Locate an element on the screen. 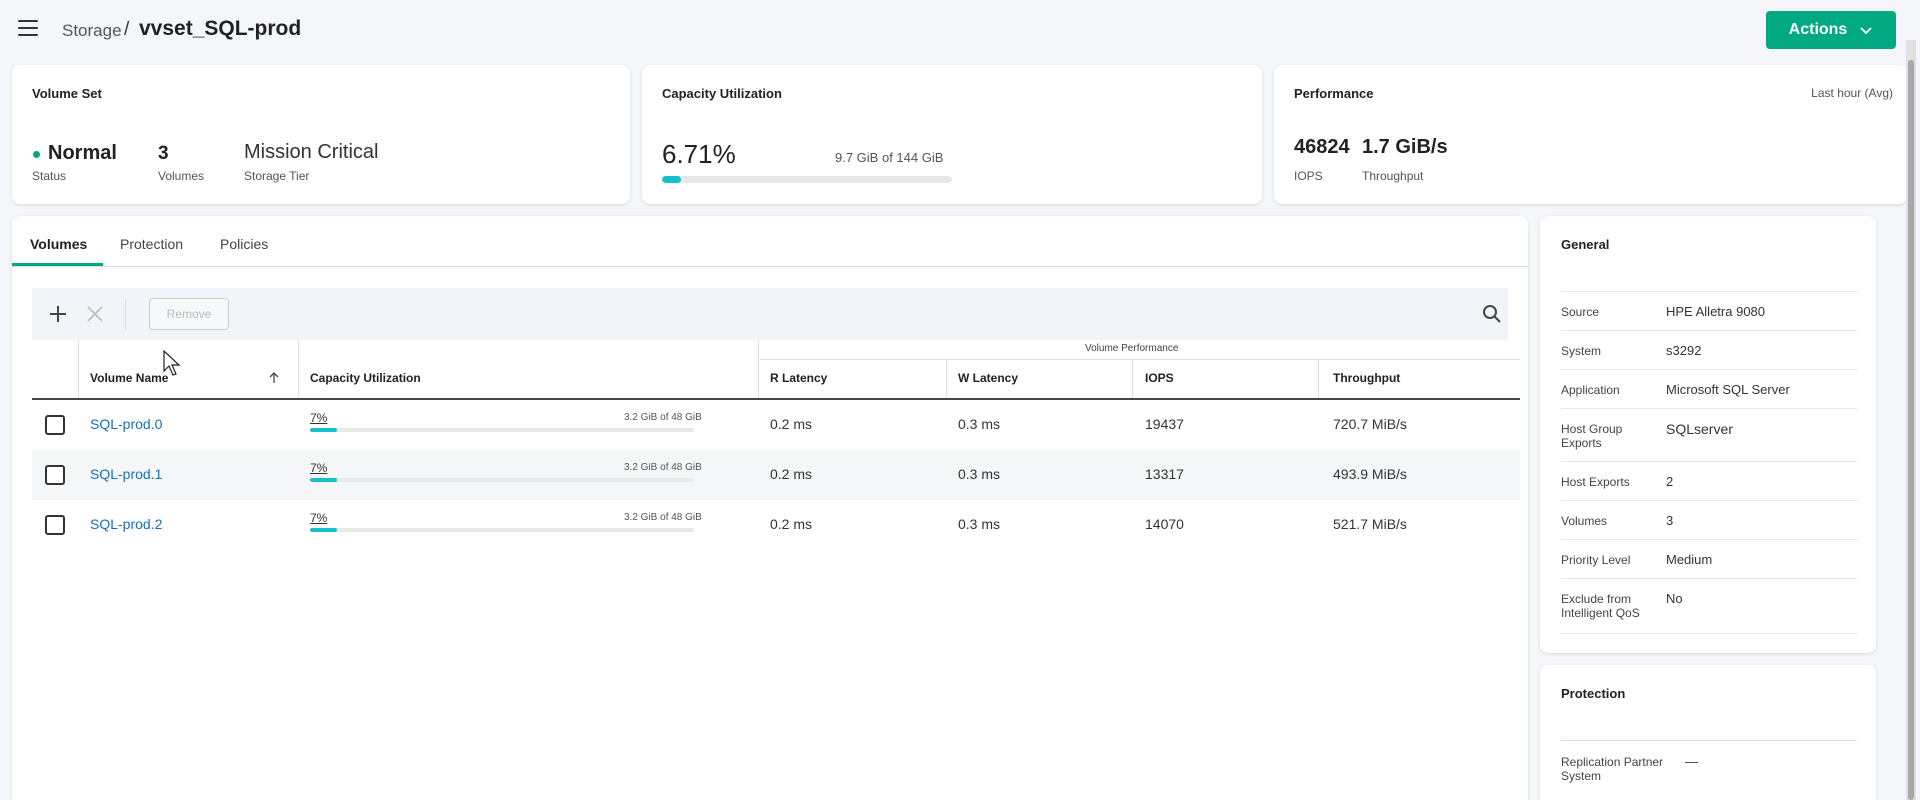  mouse-cursor-icon is located at coordinates (172, 363).